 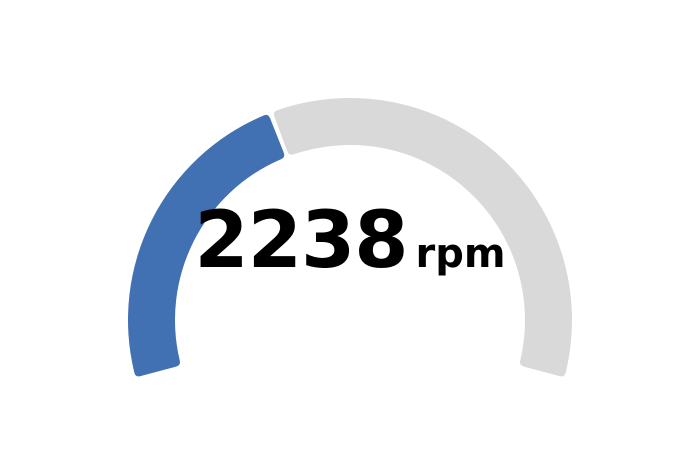 I want to click on gauge-value: 2238, so click(x=301, y=241).